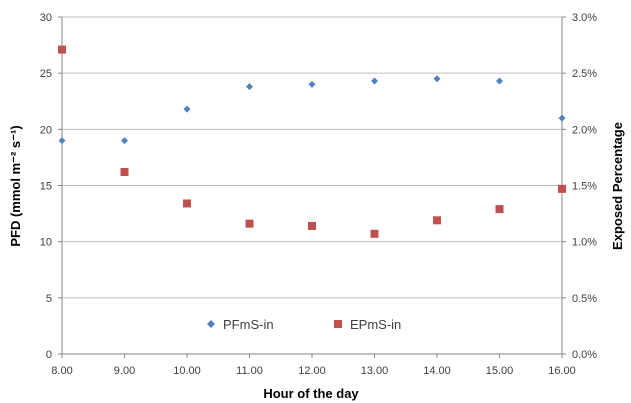 The width and height of the screenshot is (631, 403). I want to click on left-y-axis-title: PFD (mmol m⁻² s⁻¹), so click(15, 185).